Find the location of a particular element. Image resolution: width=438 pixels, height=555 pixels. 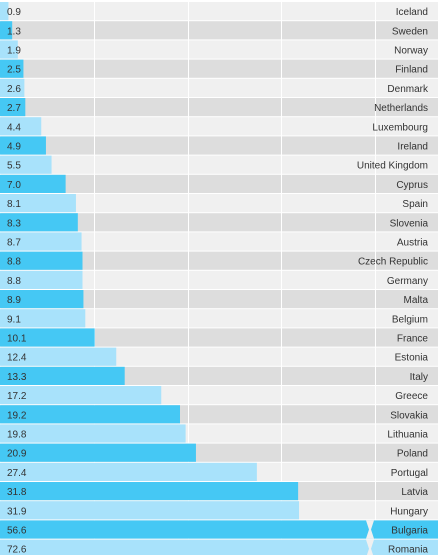

category-label: United Kingdom is located at coordinates (392, 166).